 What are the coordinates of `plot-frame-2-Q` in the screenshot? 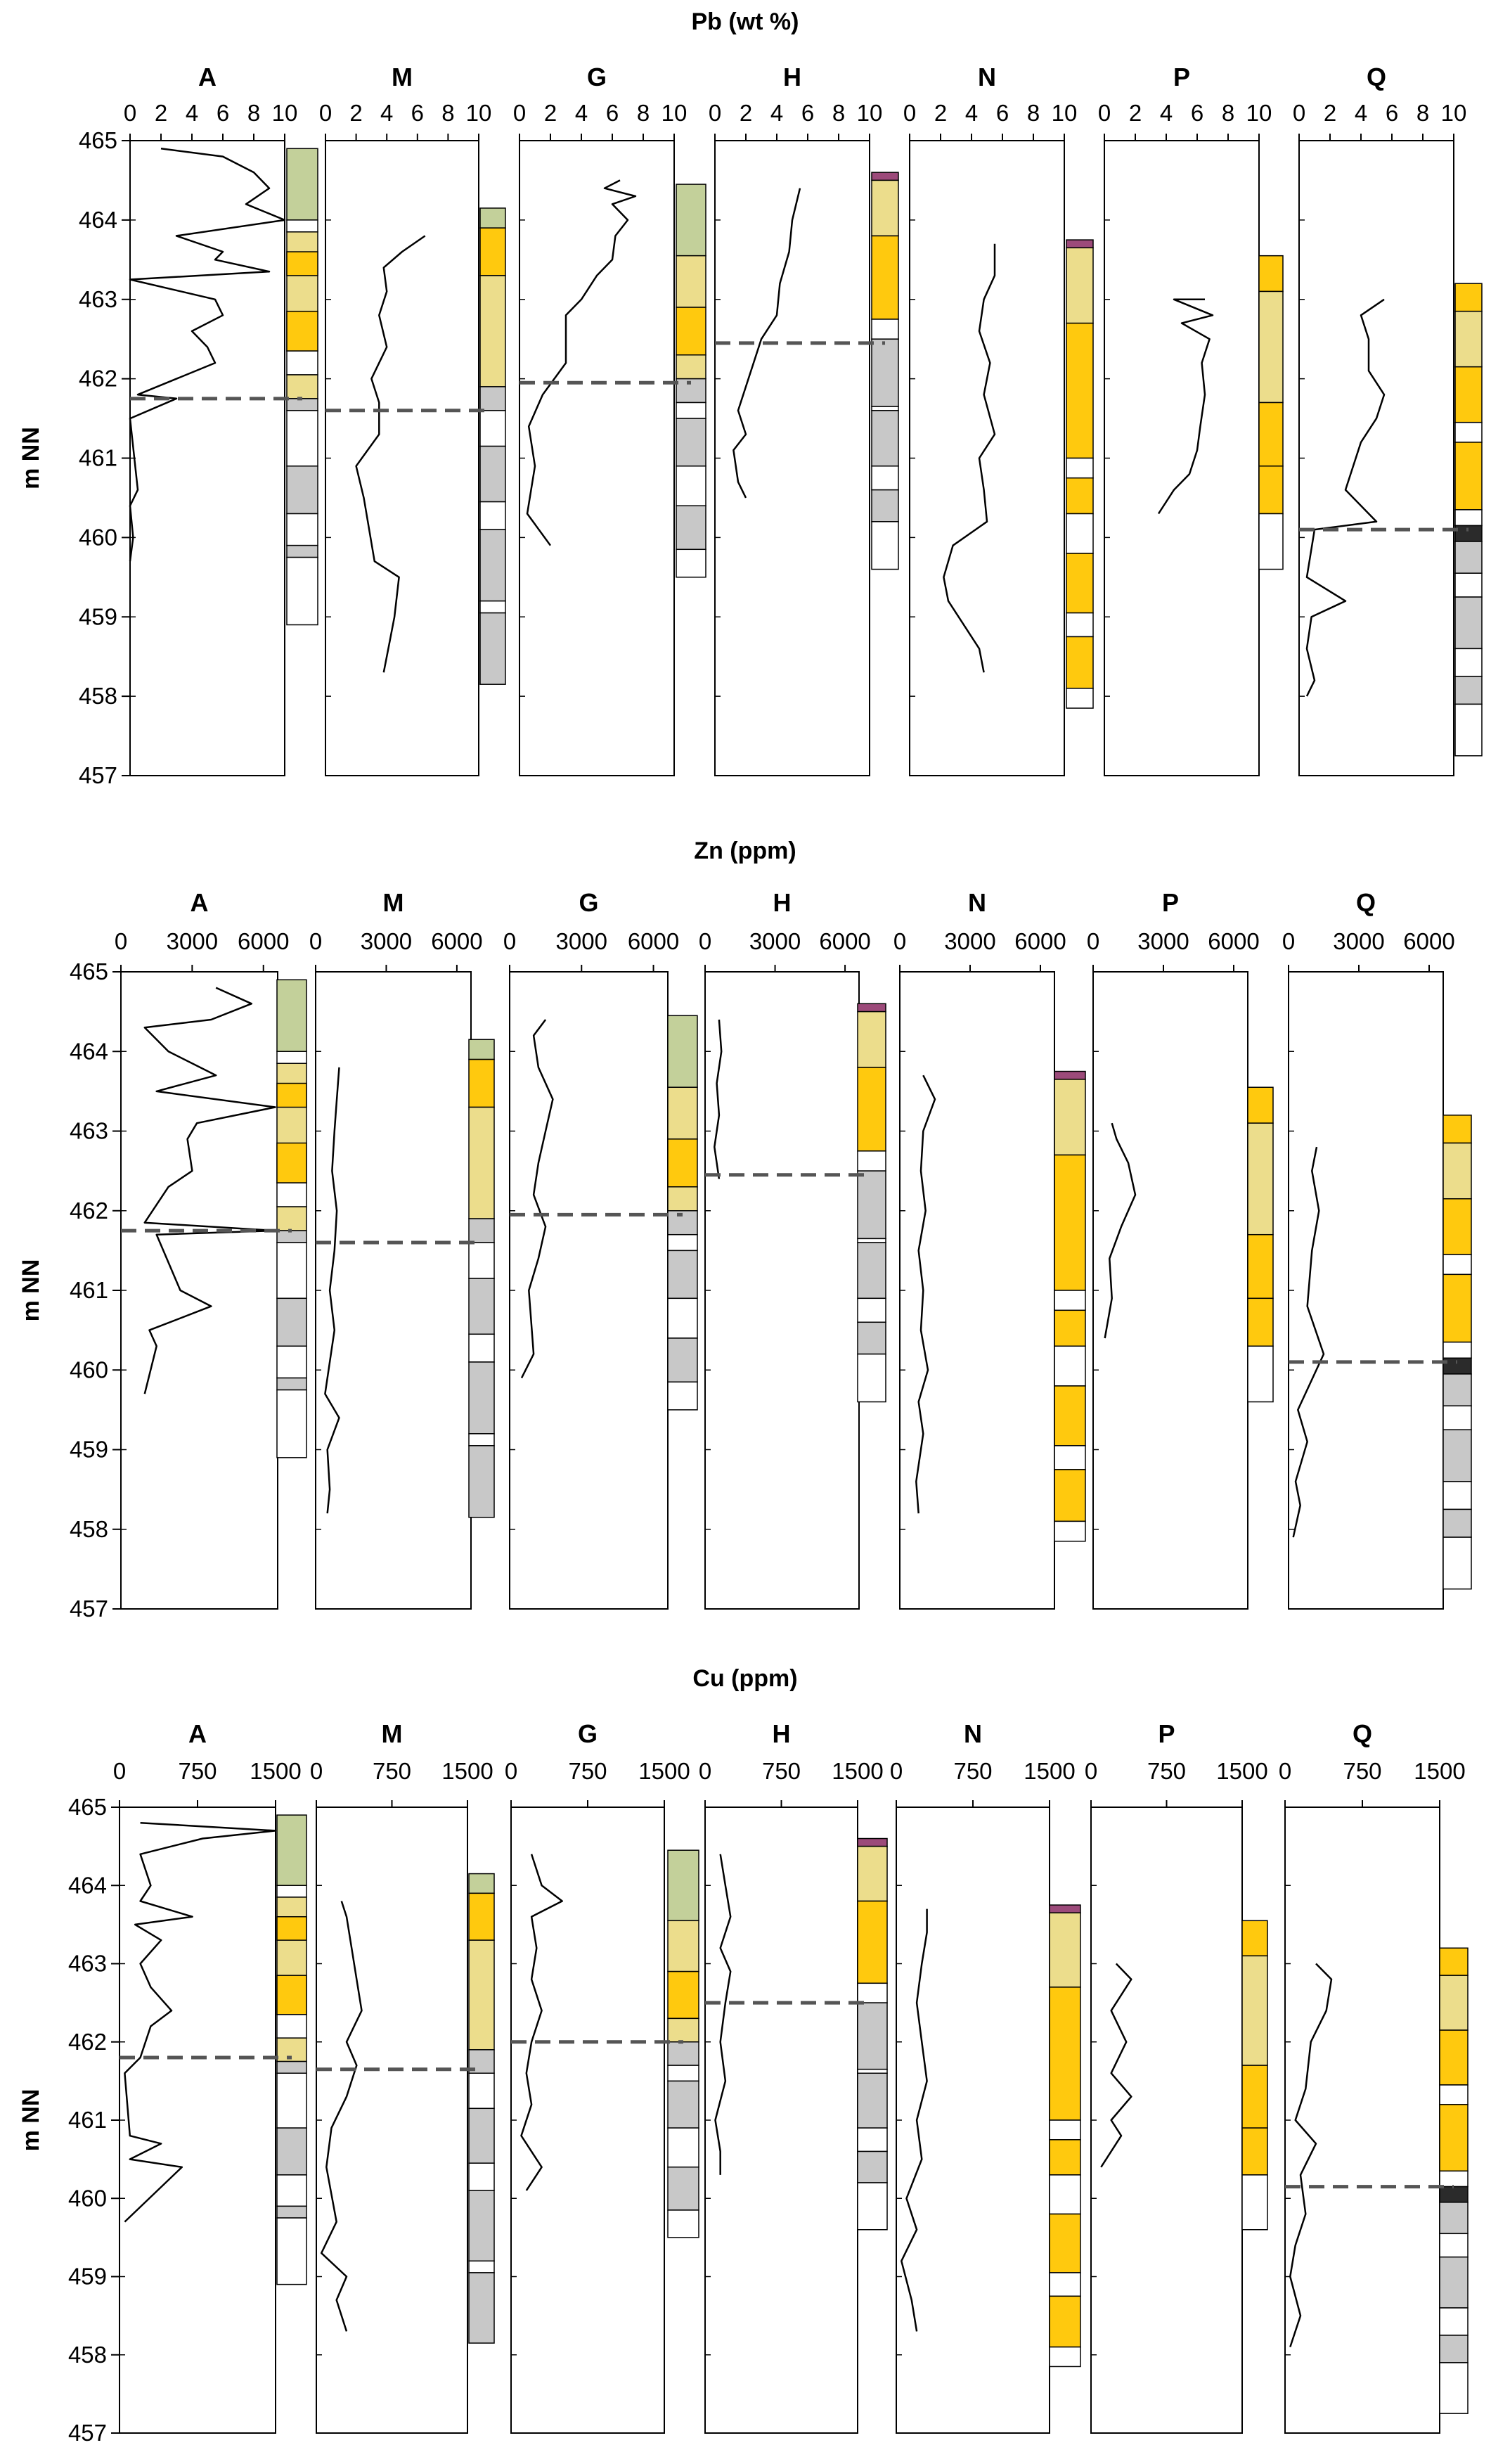 It's located at (1362, 2120).